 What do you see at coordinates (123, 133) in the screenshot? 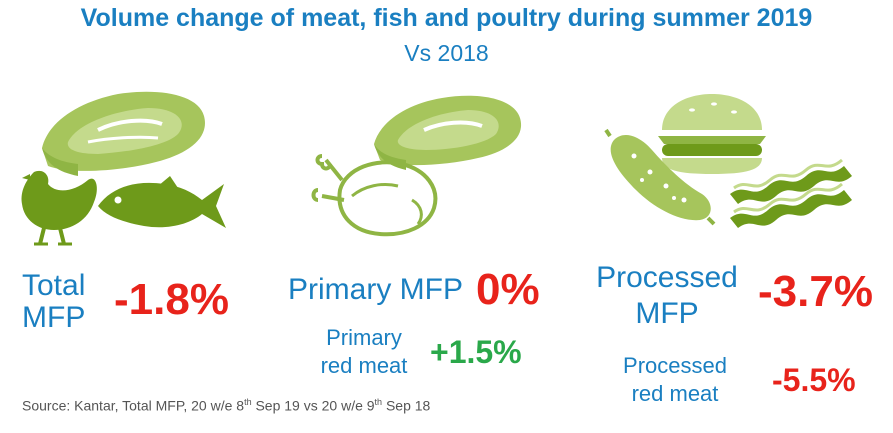
I see `steak-icon` at bounding box center [123, 133].